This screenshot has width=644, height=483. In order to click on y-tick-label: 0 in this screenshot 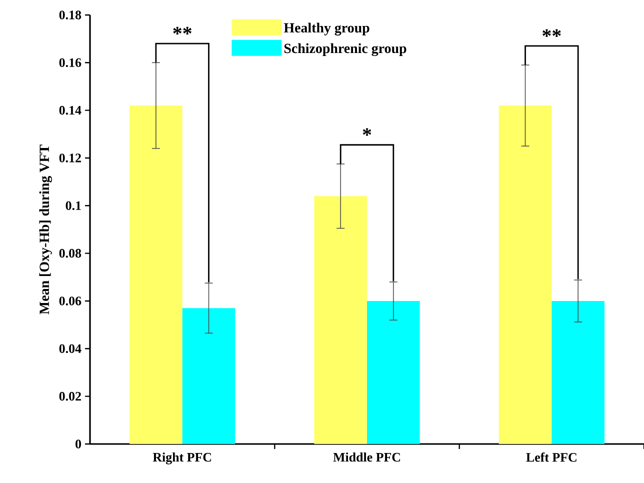, I will do `click(79, 444)`.